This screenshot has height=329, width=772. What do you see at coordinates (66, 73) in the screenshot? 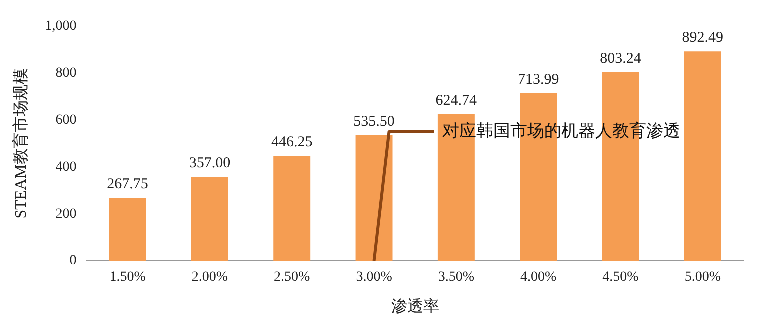
I see `y-tick-label: 800` at bounding box center [66, 73].